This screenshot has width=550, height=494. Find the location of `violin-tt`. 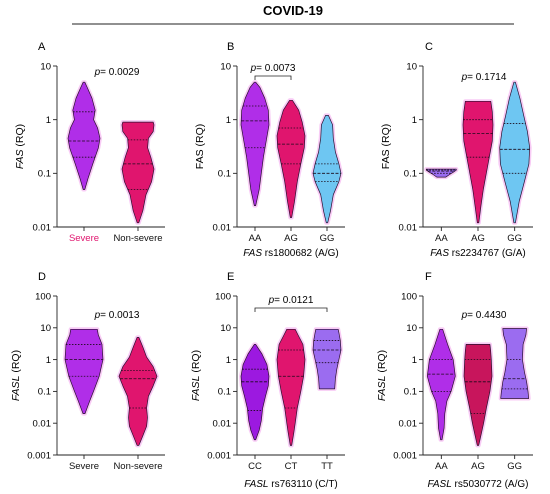

violin-tt is located at coordinates (327, 359).